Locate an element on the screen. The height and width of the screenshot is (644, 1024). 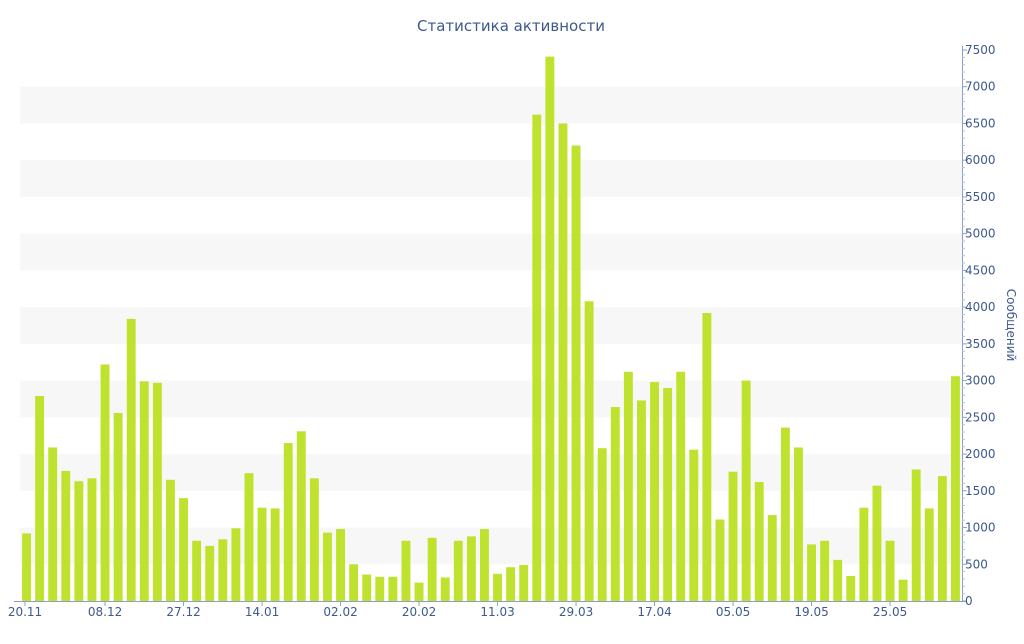
y-tick-label: 500 is located at coordinates (976, 564).